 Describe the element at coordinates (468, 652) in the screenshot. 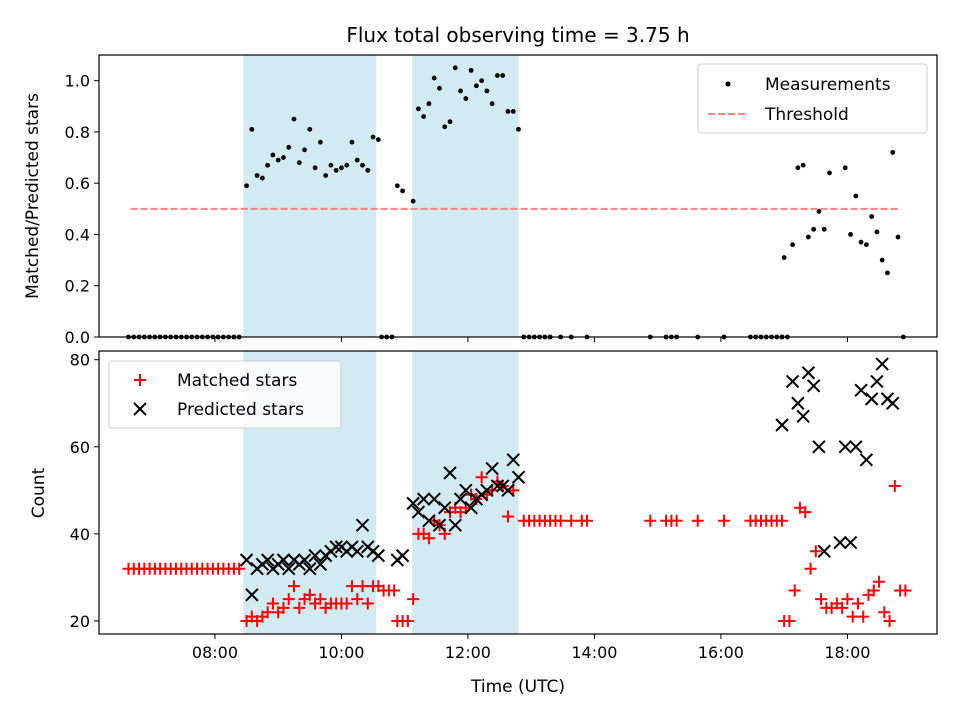

I see `x-tick-label: 12:00` at that location.